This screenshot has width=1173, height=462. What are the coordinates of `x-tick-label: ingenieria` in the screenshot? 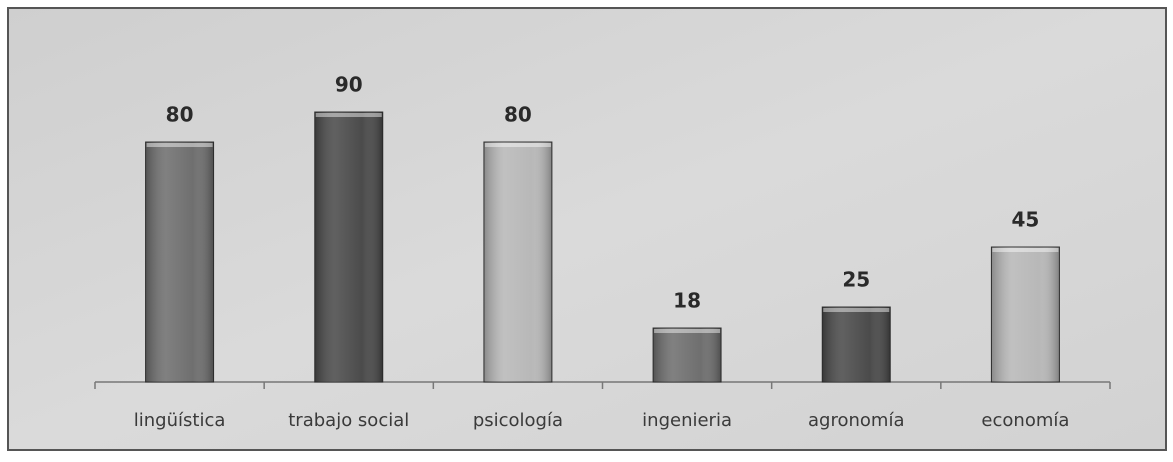 It's located at (687, 420).